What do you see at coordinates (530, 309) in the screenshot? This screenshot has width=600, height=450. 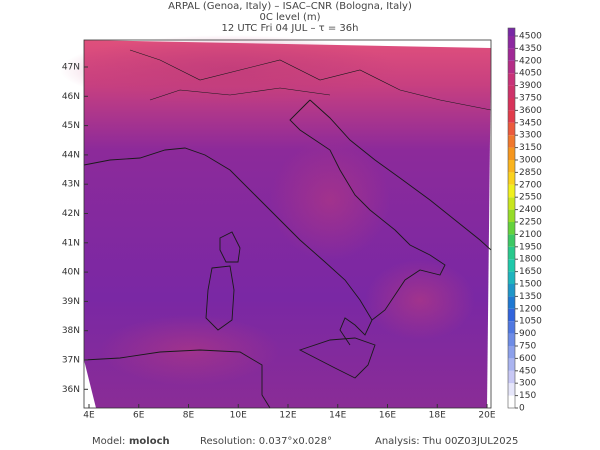 I see `colorbar-label: 1200` at bounding box center [530, 309].